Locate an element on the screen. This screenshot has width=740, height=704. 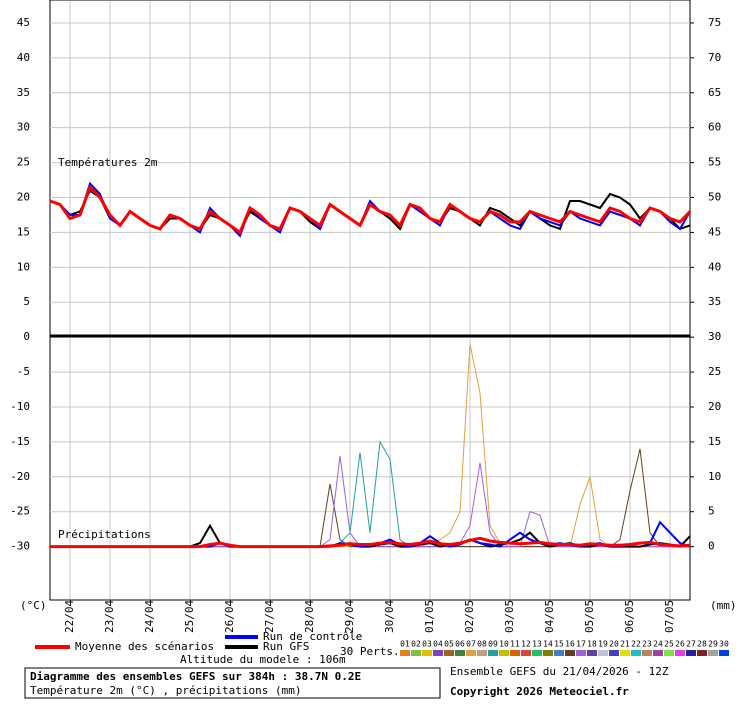
x-tick-label: 06/05 is located at coordinates (629, 616).